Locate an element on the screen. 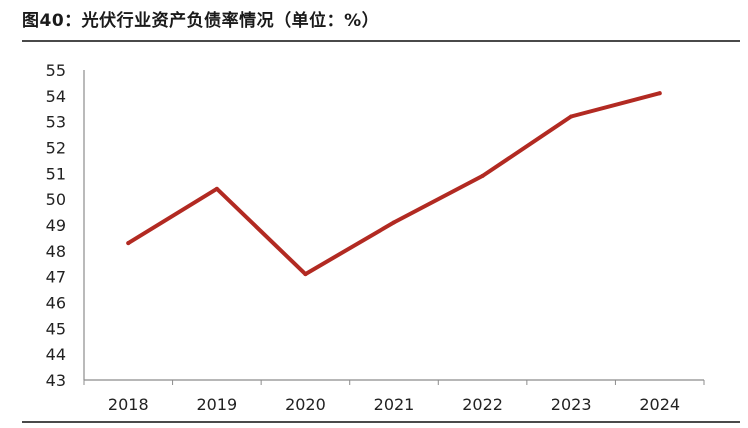 Image resolution: width=748 pixels, height=428 pixels. y-tick-label: 44 is located at coordinates (56, 354).